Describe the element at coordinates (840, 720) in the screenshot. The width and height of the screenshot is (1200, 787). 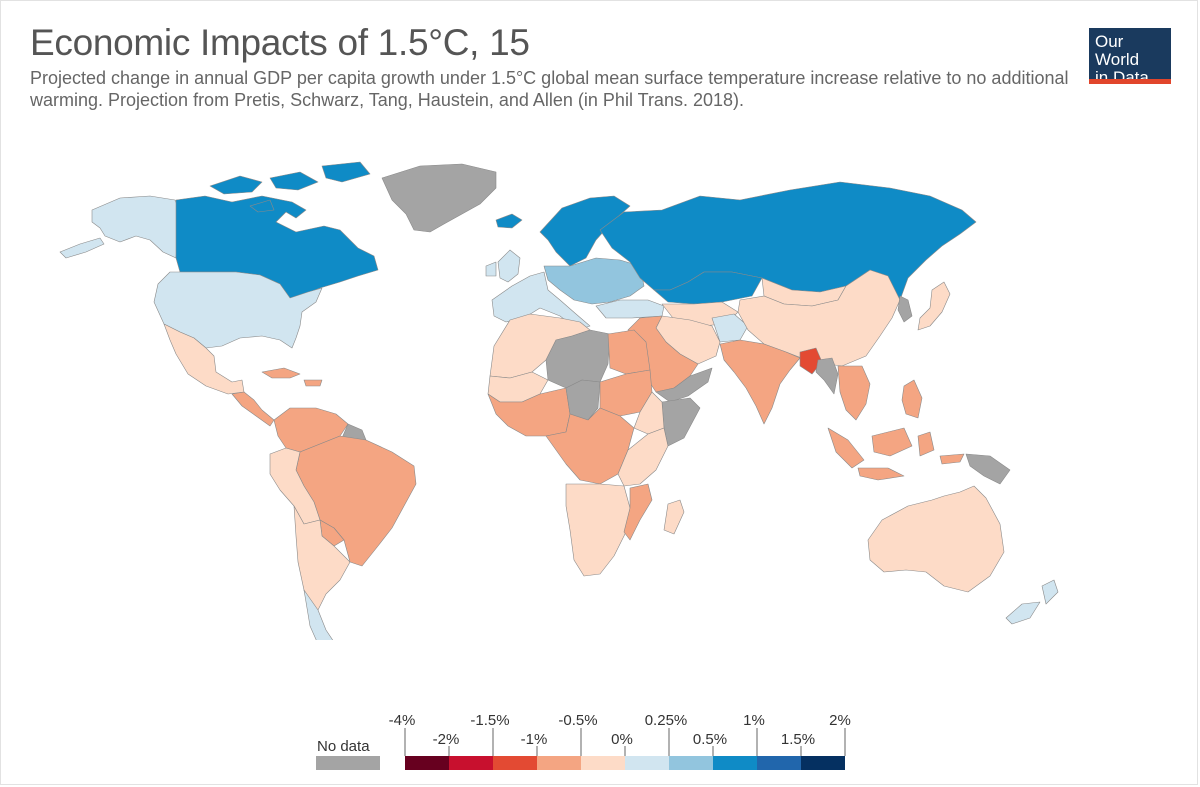
I see `legend-label-2: 2%` at that location.